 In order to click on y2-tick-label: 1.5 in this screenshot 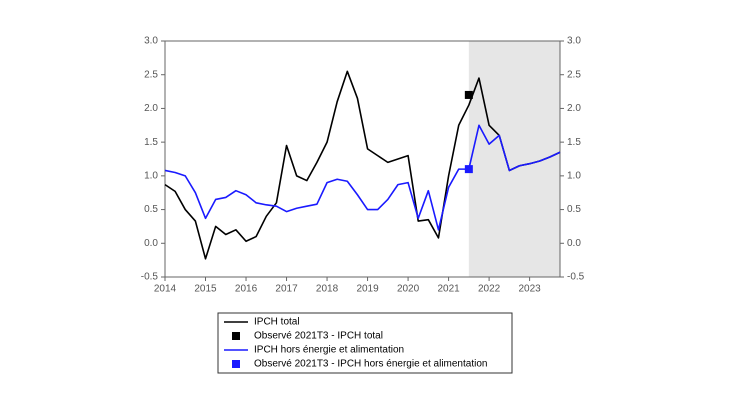, I will do `click(574, 142)`.